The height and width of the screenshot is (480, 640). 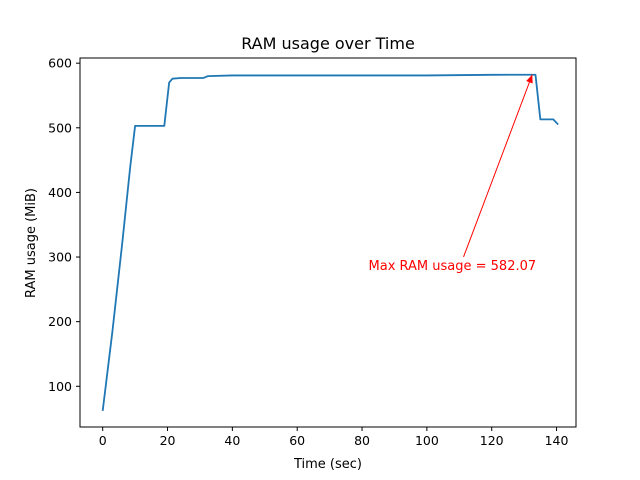 What do you see at coordinates (60, 192) in the screenshot?
I see `y-tick-label-400: 400` at bounding box center [60, 192].